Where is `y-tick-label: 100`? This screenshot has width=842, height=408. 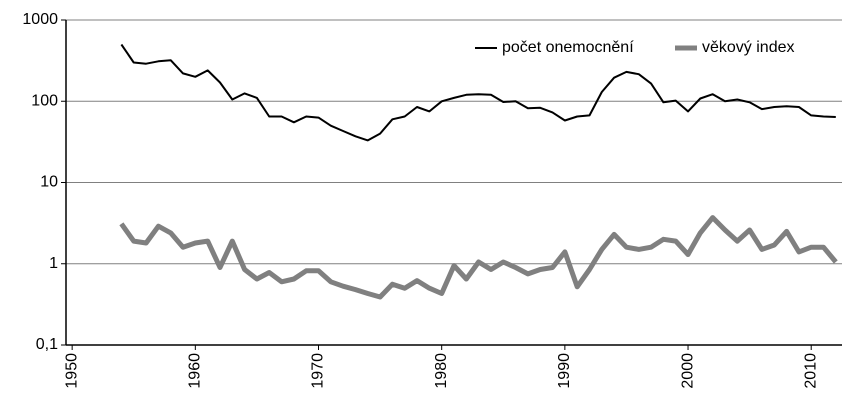
y-tick-label: 100 is located at coordinates (44, 100).